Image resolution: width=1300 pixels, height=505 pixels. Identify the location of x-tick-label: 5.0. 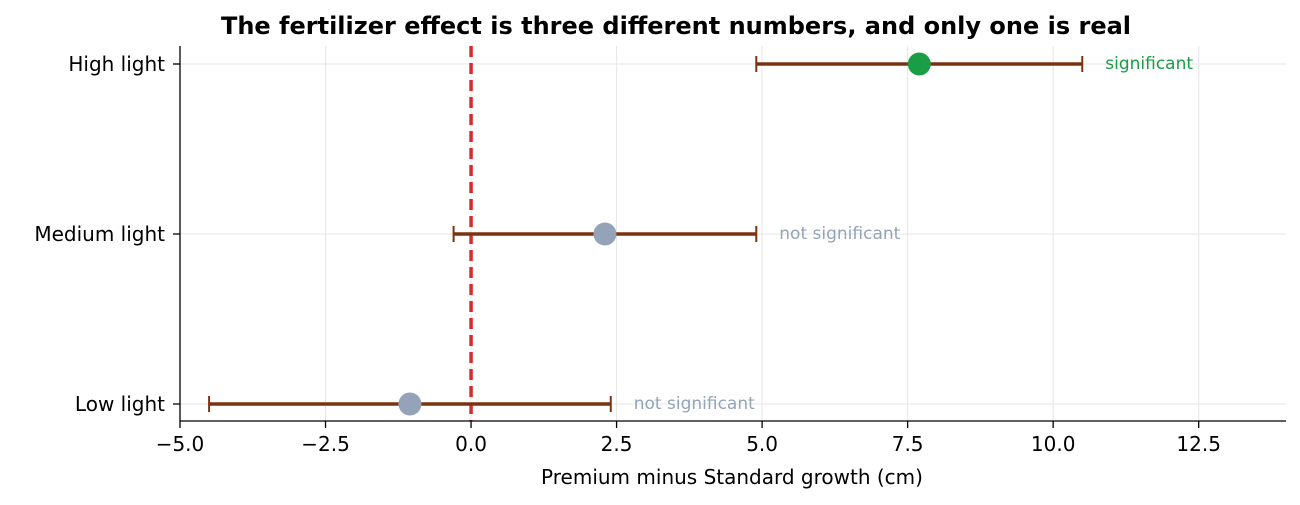
(762, 444).